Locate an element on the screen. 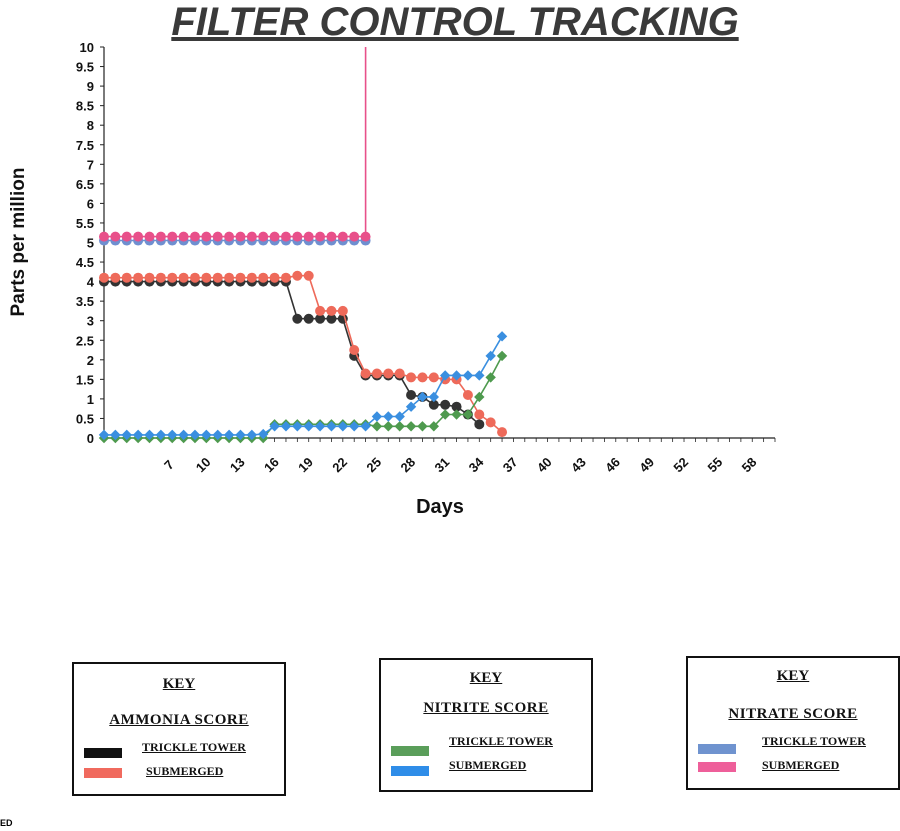  ammonia-series-line is located at coordinates (292, 352).